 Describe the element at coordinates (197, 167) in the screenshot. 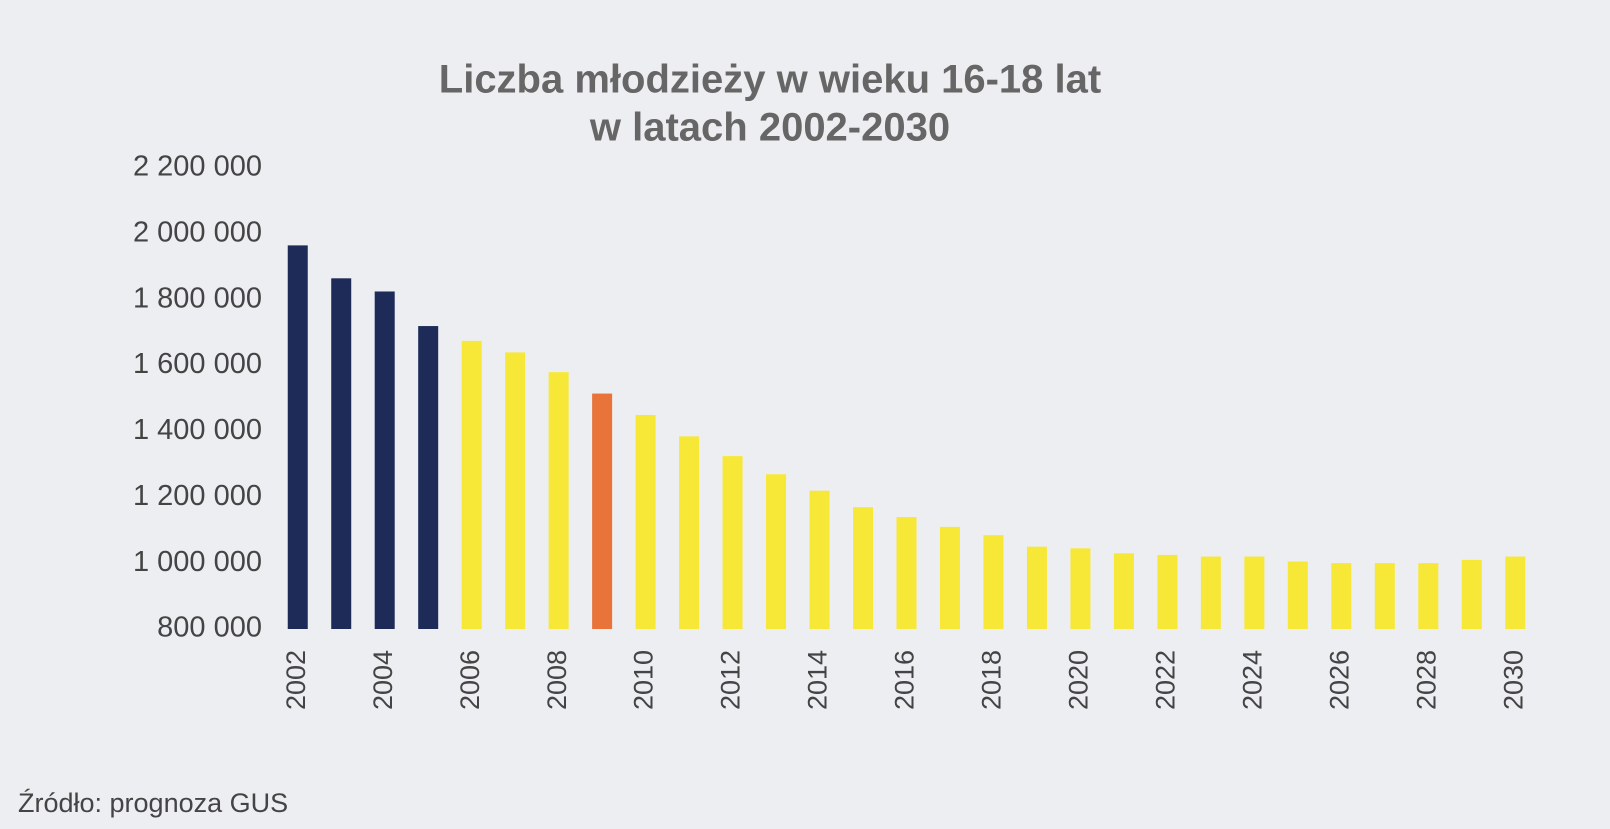

I see `y-tick-label: 2 200 000` at that location.